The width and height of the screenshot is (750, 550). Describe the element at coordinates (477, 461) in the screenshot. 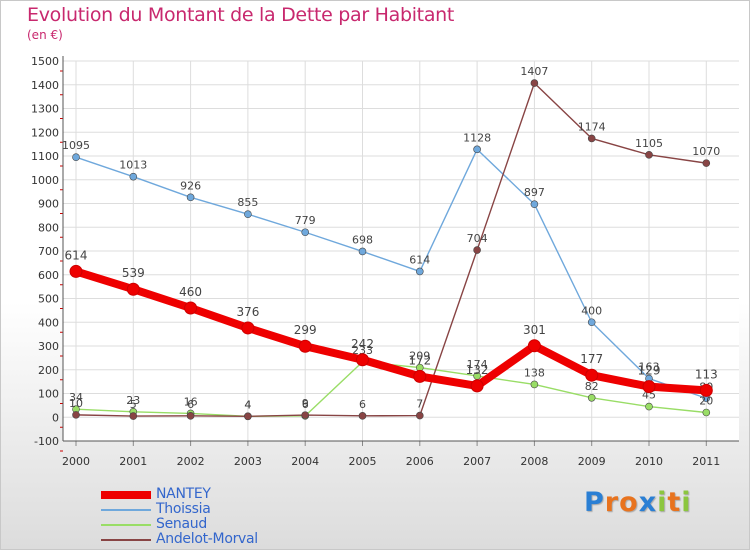

I see `x-tick-label: 2007` at that location.